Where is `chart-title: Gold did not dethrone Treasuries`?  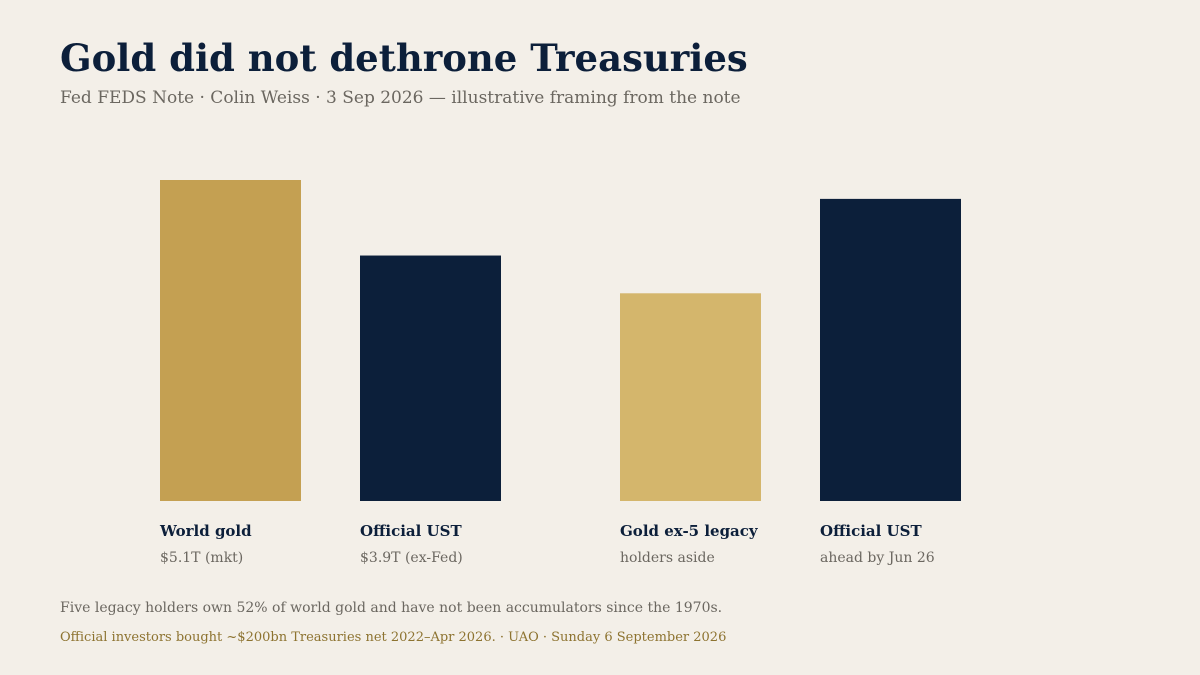
chart-title: Gold did not dethrone Treasuries is located at coordinates (404, 58).